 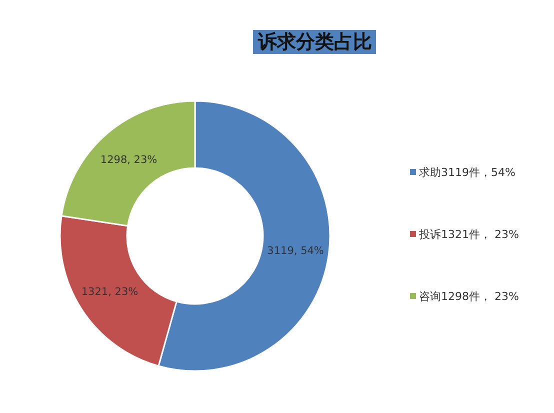 I want to click on title: 诉求分类占比, so click(x=314, y=42).